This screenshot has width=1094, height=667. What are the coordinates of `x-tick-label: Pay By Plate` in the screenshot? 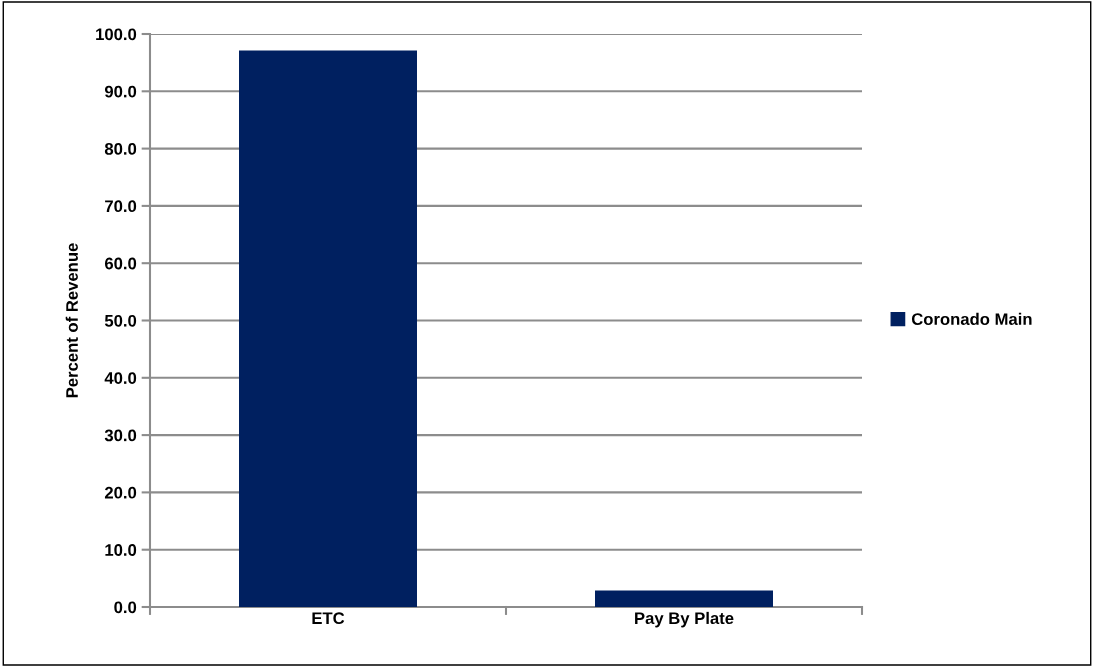 It's located at (684, 619).